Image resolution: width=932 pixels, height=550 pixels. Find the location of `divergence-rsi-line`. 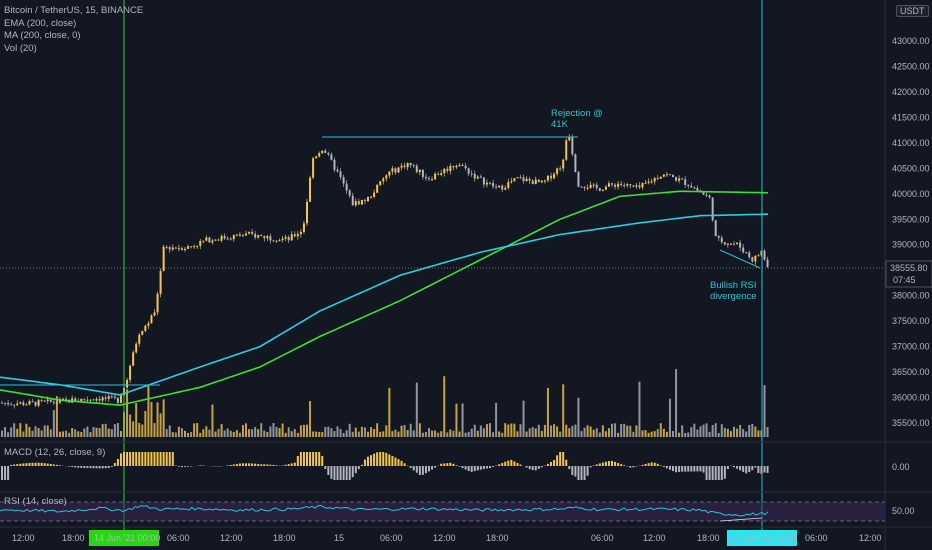

divergence-rsi-line is located at coordinates (741, 519).